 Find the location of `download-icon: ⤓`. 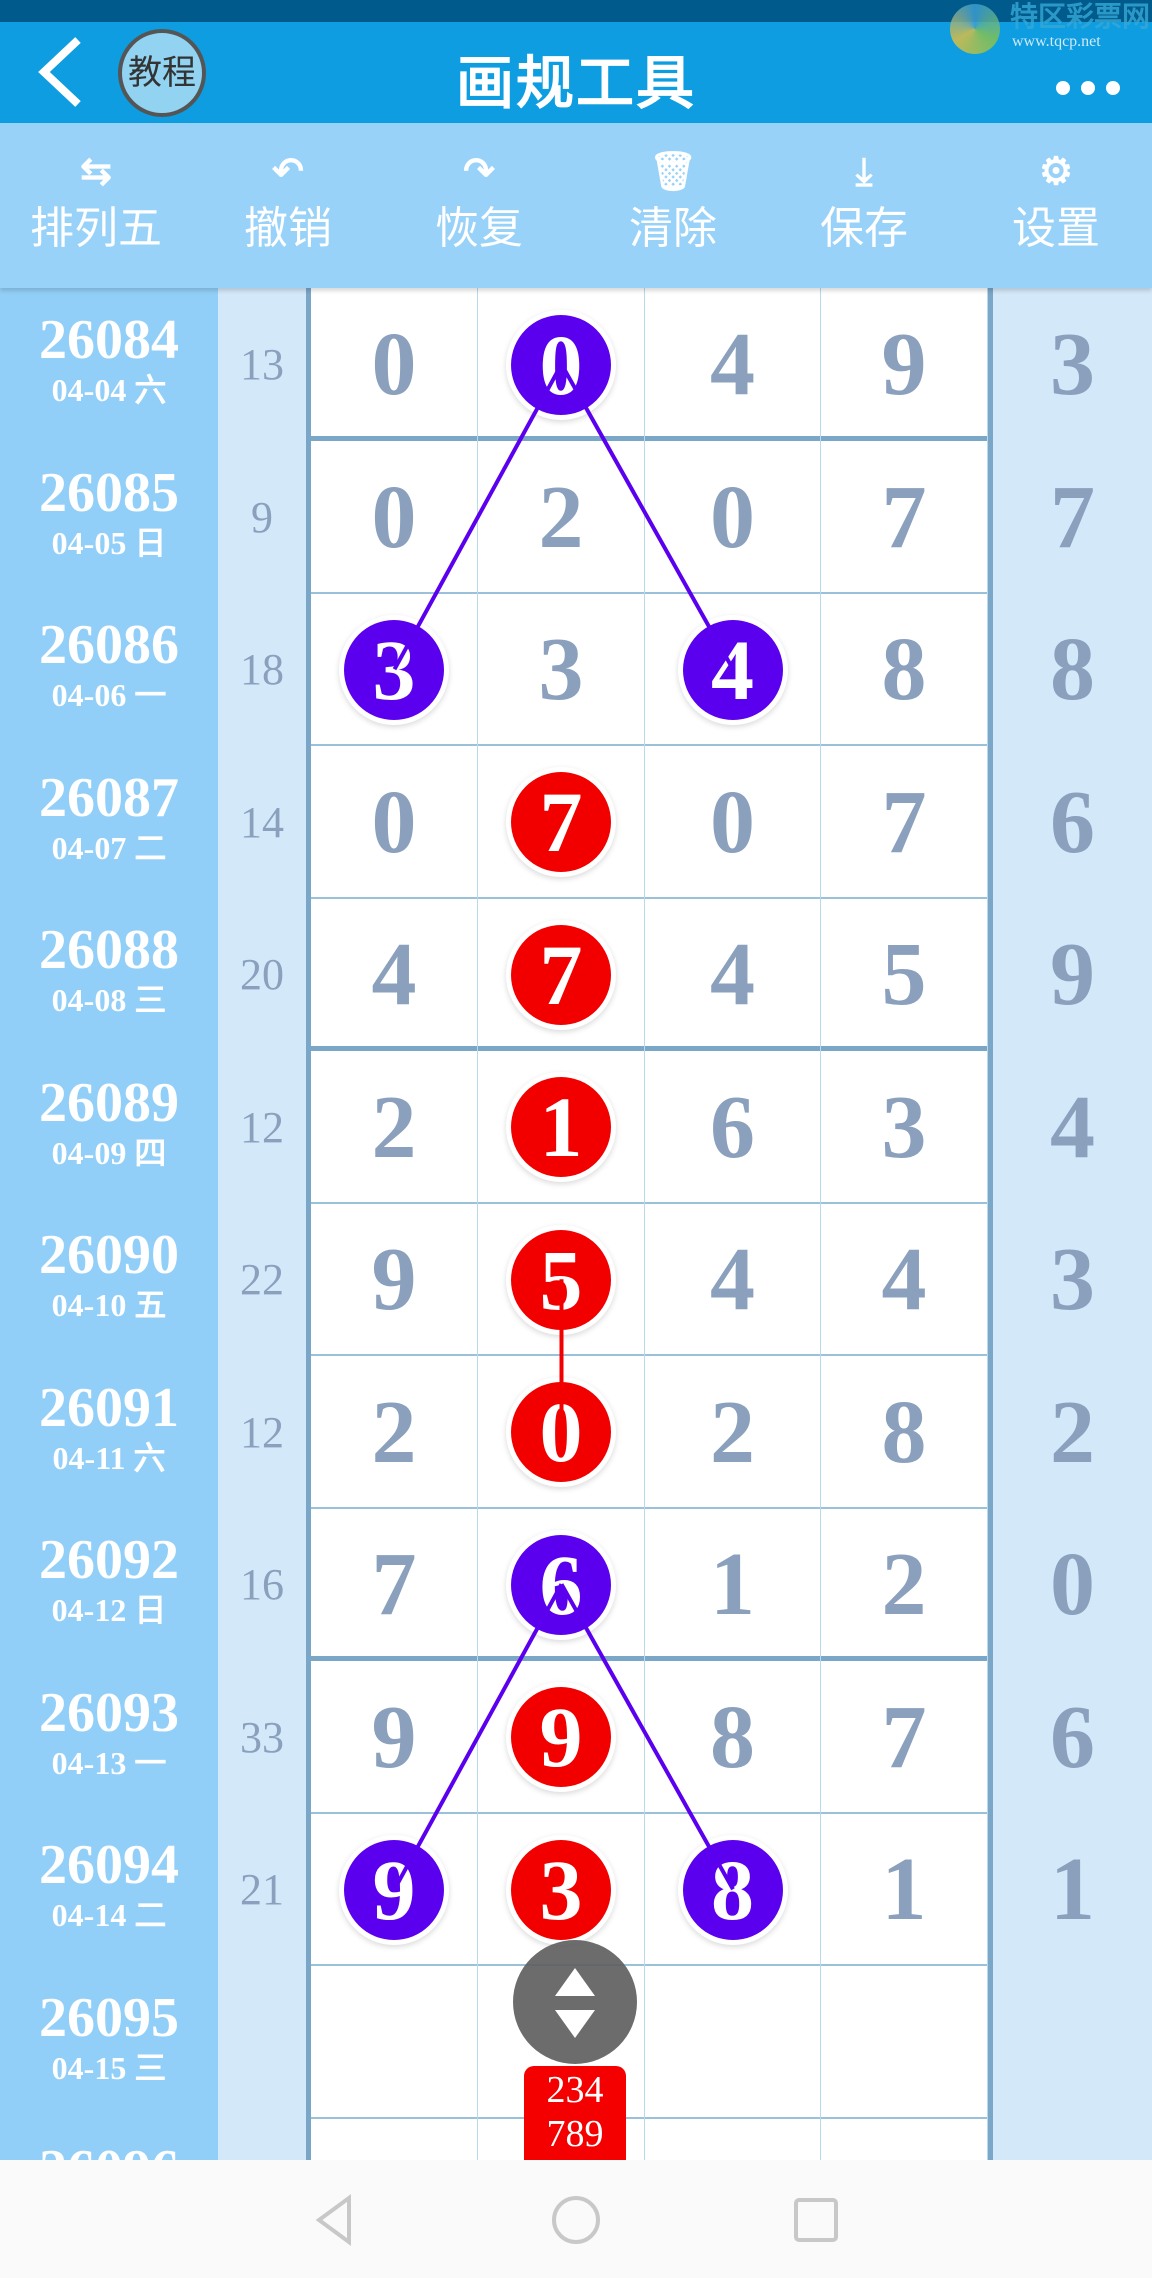

download-icon: ⤓ is located at coordinates (864, 172).